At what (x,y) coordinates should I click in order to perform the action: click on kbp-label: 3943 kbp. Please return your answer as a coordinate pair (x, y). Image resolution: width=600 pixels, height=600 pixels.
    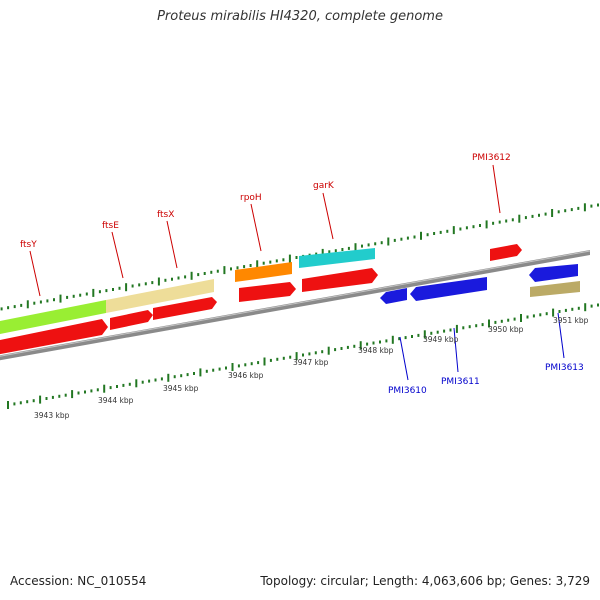
    Looking at the image, I should click on (52, 415).